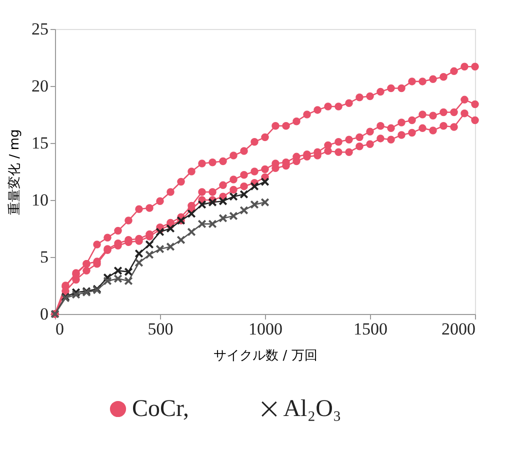  Describe the element at coordinates (40, 86) in the screenshot. I see `y-tick-label: 20` at that location.